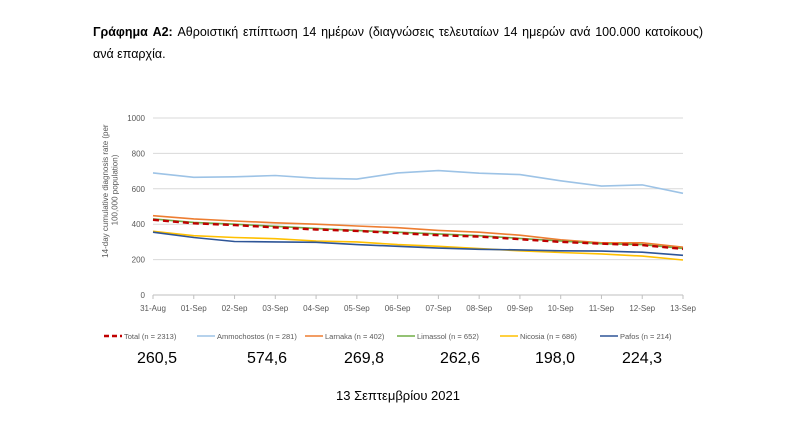 The image size is (796, 426). What do you see at coordinates (602, 308) in the screenshot?
I see `x-tick-label: 11-Sep` at bounding box center [602, 308].